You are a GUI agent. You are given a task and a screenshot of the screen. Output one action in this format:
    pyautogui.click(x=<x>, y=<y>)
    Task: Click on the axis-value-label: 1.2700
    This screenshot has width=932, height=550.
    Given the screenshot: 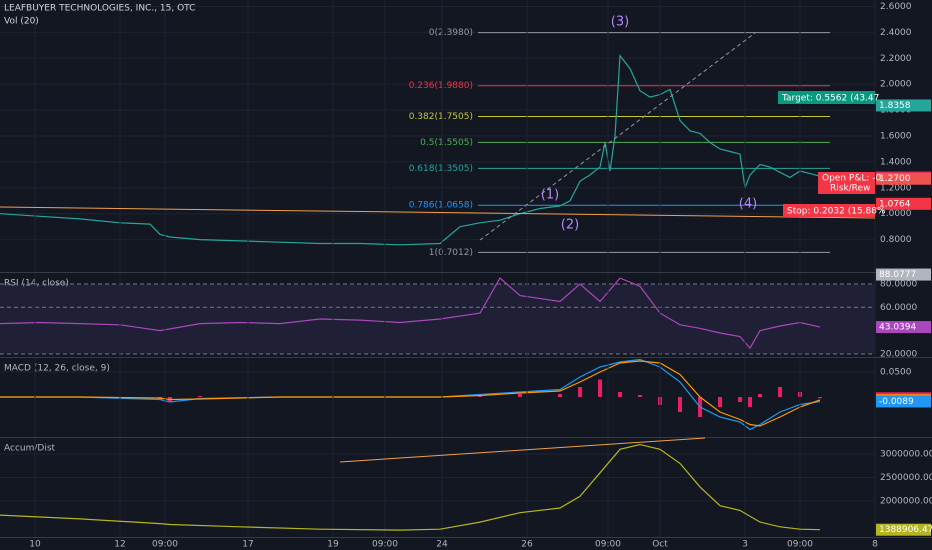 What is the action you would take?
    pyautogui.click(x=895, y=179)
    